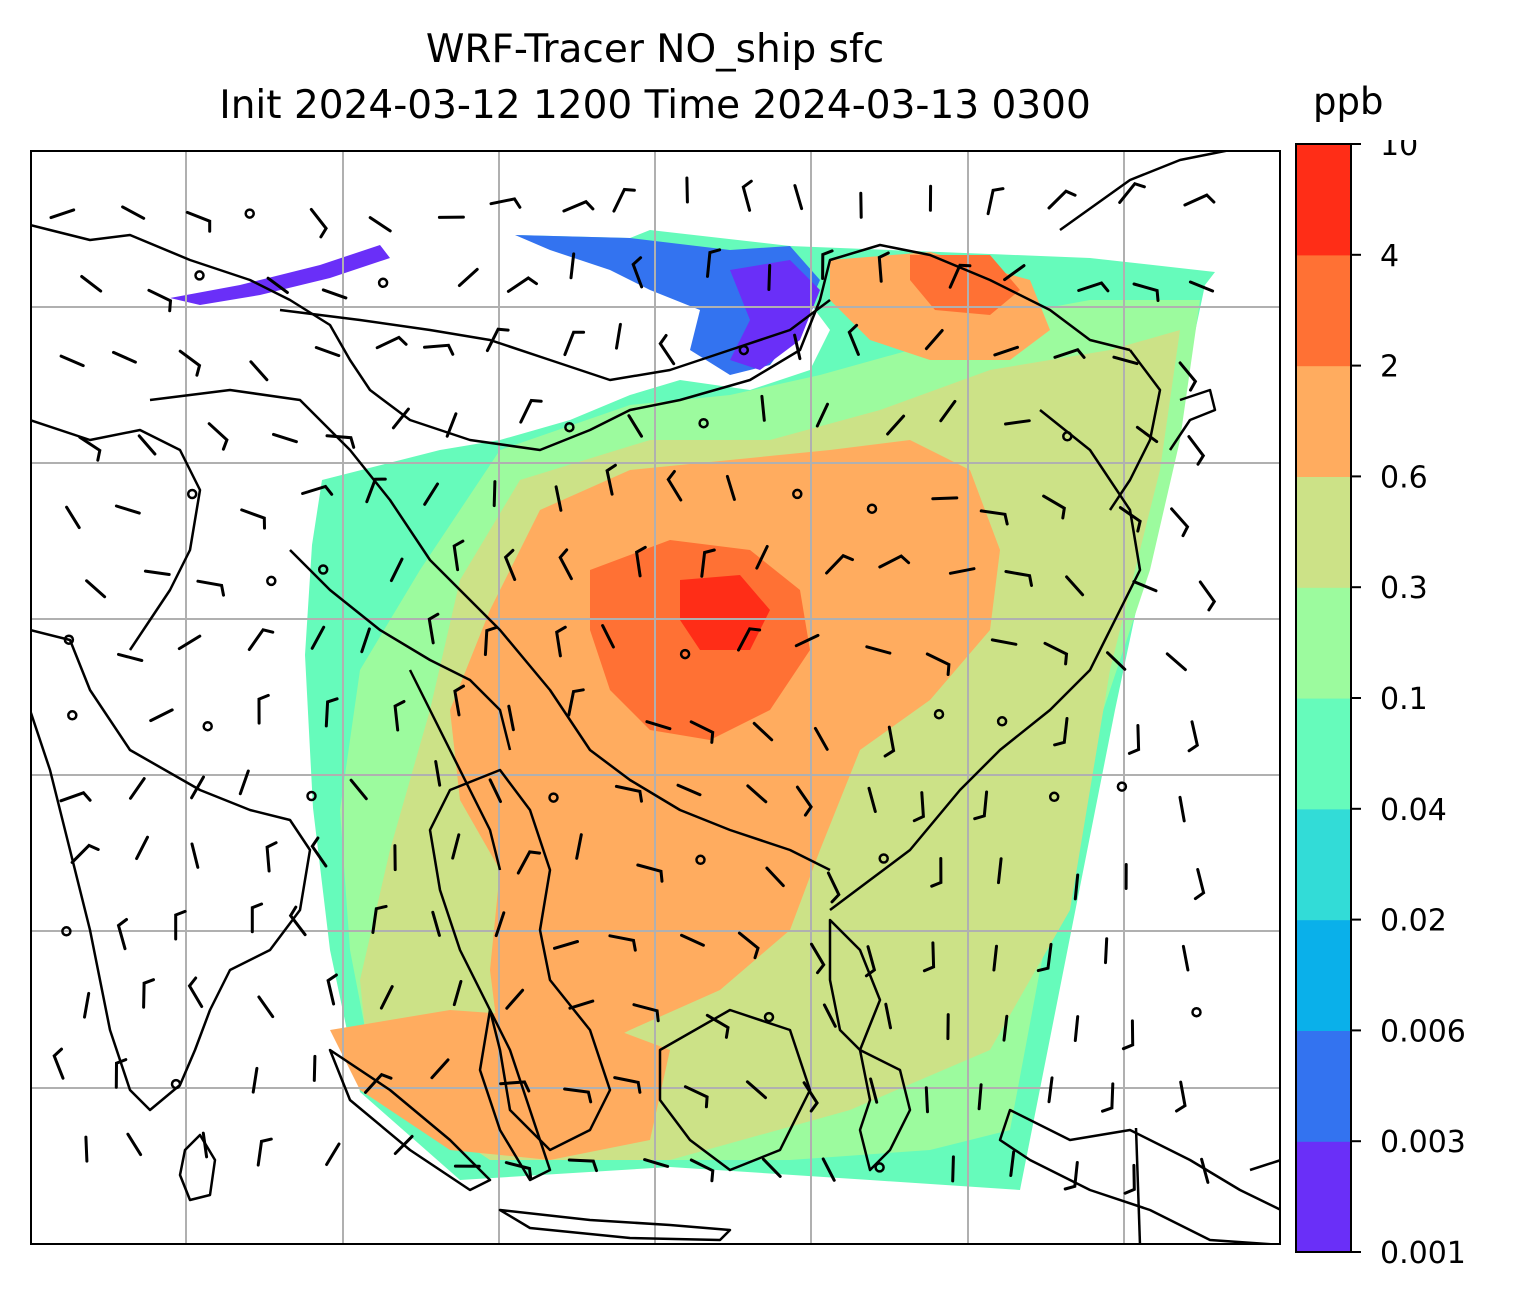  What do you see at coordinates (985, 660) in the screenshot?
I see `coast-china-east` at bounding box center [985, 660].